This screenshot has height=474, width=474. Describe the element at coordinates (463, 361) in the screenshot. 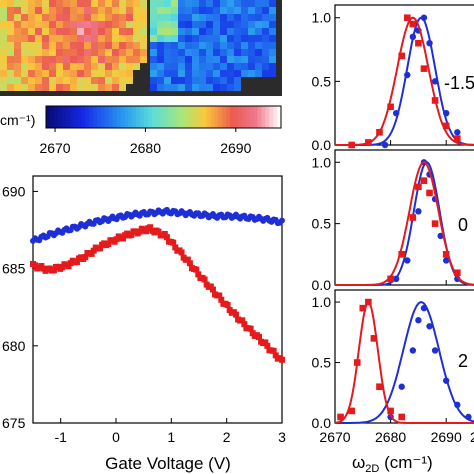

I see `side-panel-label: 2` at that location.